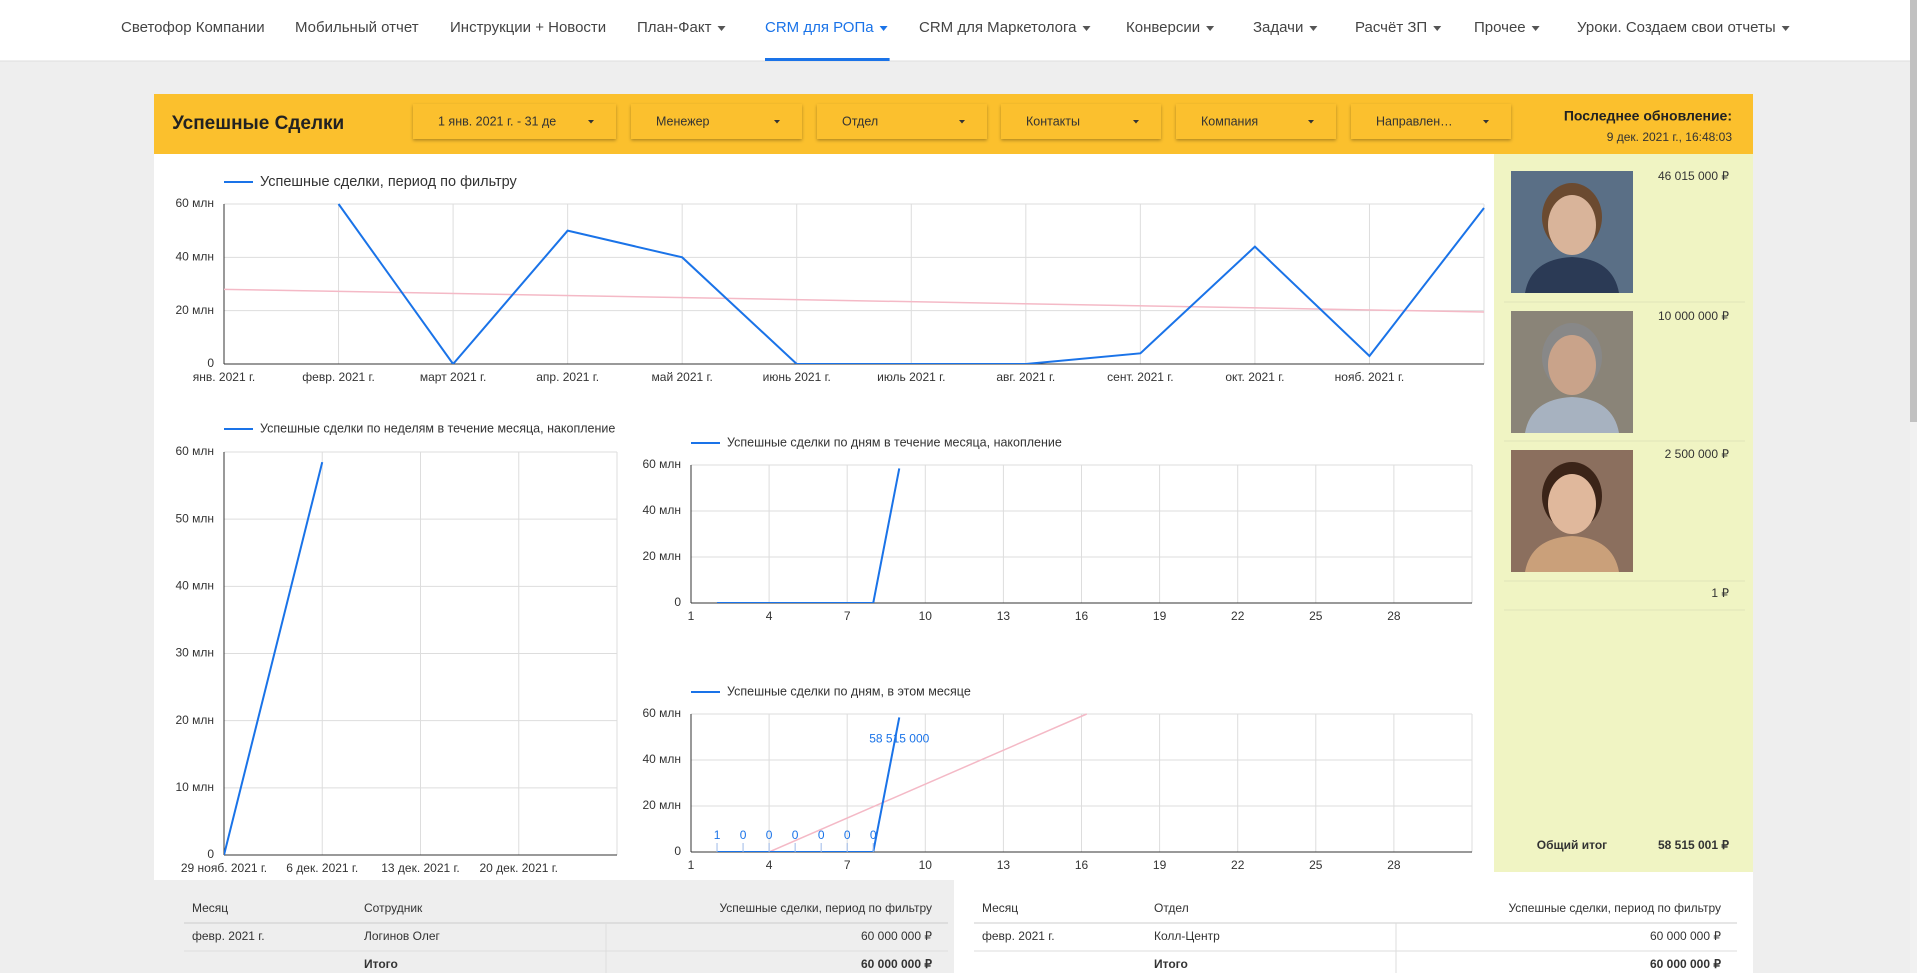 This screenshot has height=973, width=1917. Describe the element at coordinates (194, 653) in the screenshot. I see `y-tick-label: 30 млн` at that location.